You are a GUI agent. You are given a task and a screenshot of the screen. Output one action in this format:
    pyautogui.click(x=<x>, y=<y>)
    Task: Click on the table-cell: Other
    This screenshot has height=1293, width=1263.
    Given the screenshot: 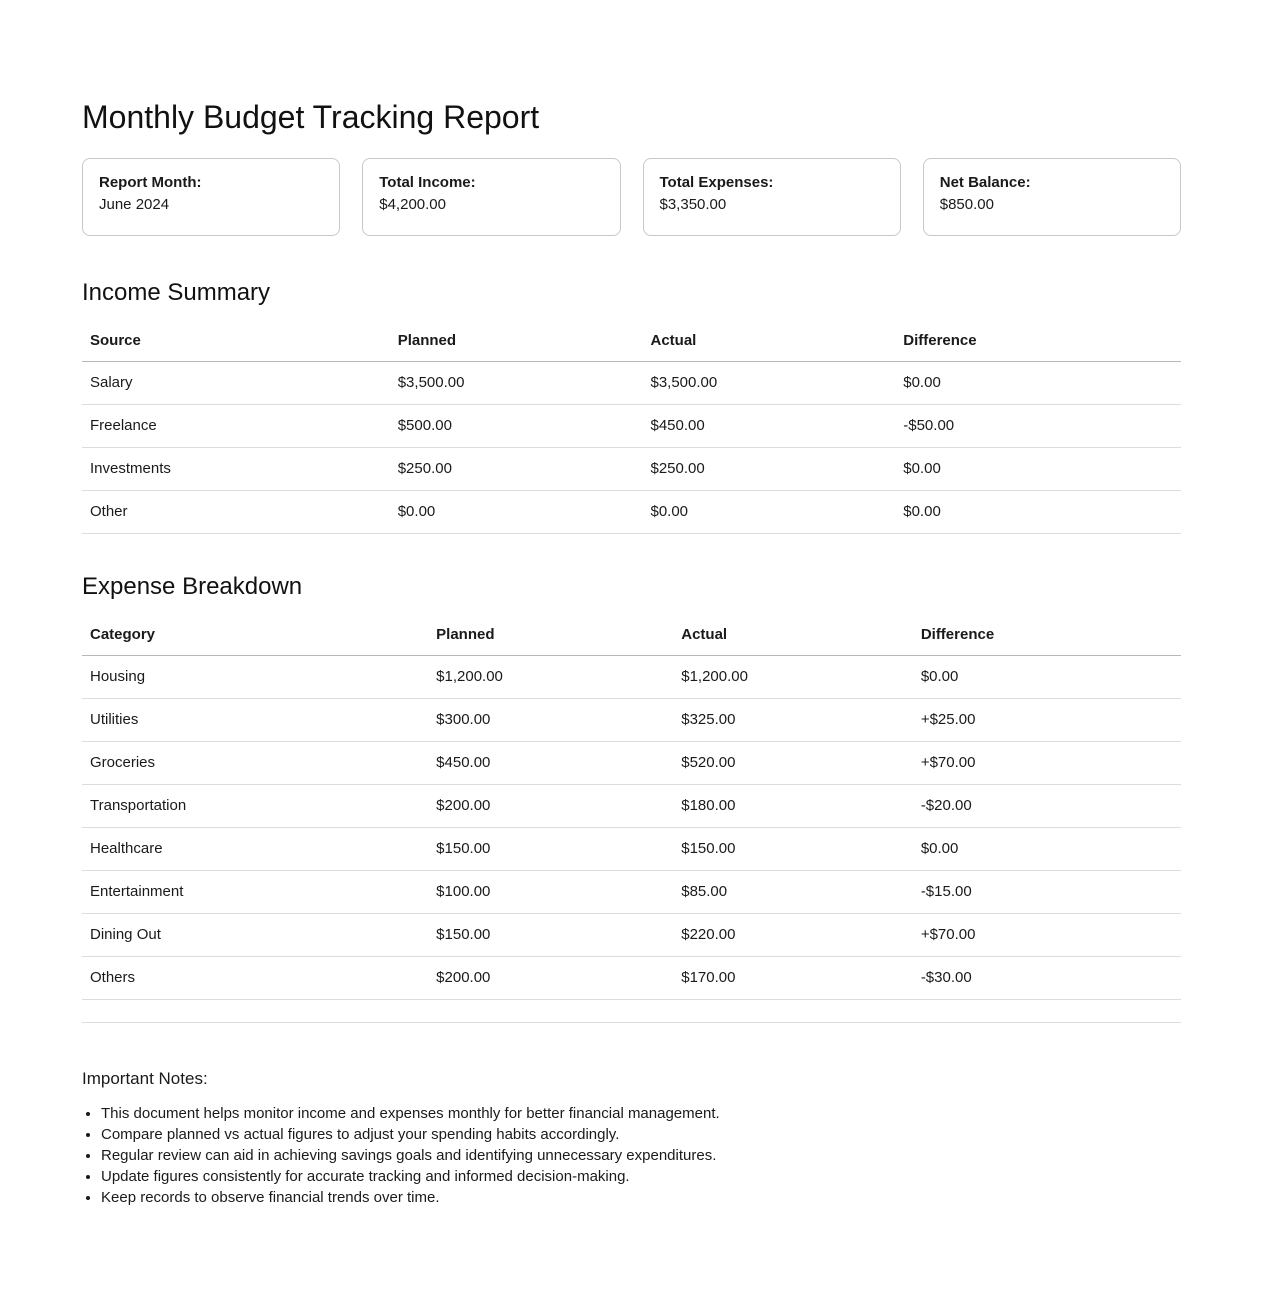 What is the action you would take?
    pyautogui.click(x=236, y=512)
    